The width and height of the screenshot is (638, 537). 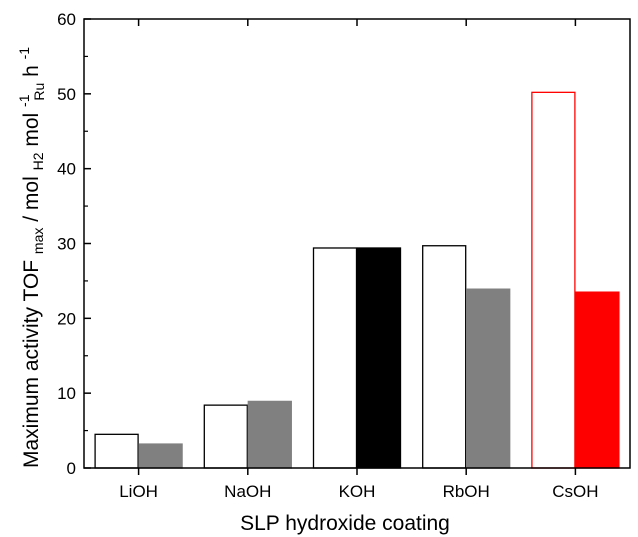 What do you see at coordinates (335, 358) in the screenshot?
I see `bar-koh-series1` at bounding box center [335, 358].